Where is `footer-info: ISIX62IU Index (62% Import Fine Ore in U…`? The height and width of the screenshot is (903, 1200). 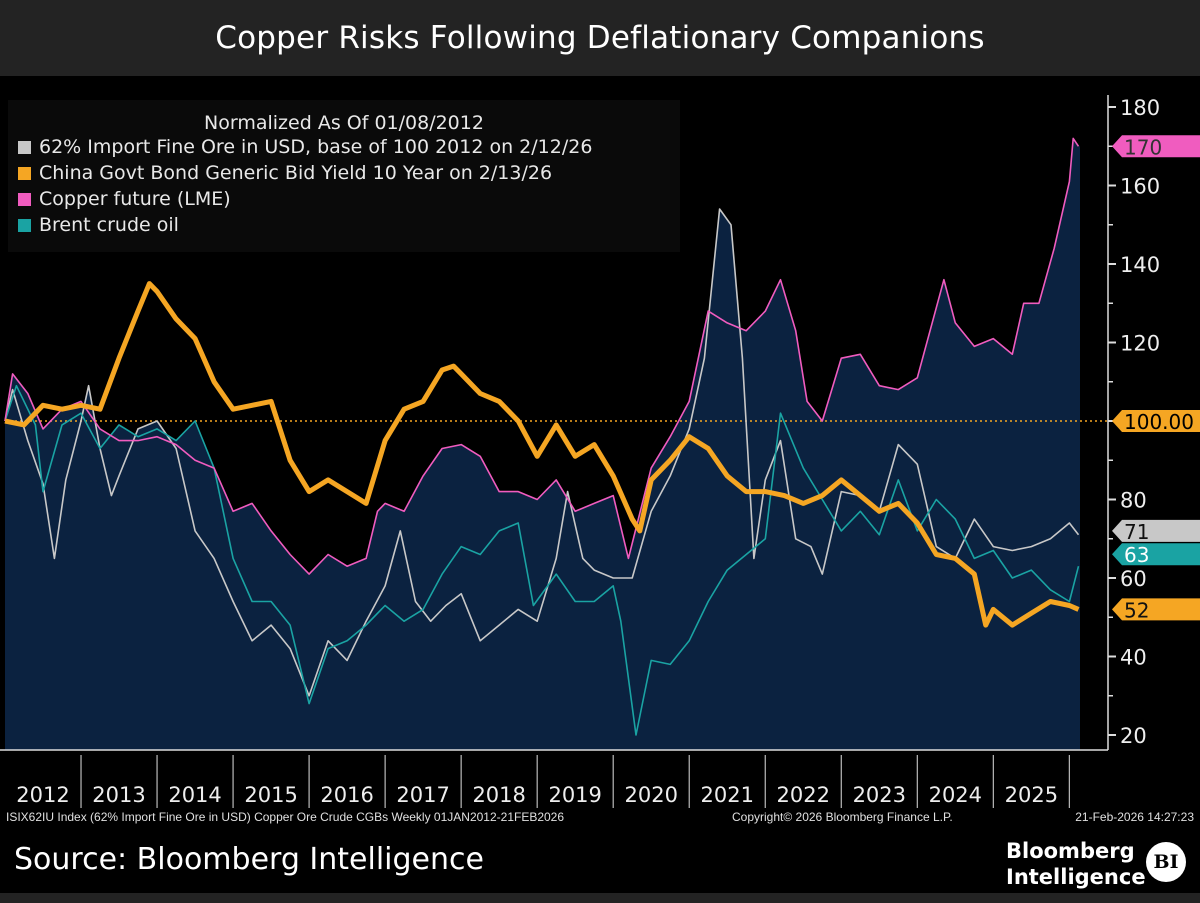
footer-info: ISIX62IU Index (62% Import Fine Ore in U… is located at coordinates (285, 817).